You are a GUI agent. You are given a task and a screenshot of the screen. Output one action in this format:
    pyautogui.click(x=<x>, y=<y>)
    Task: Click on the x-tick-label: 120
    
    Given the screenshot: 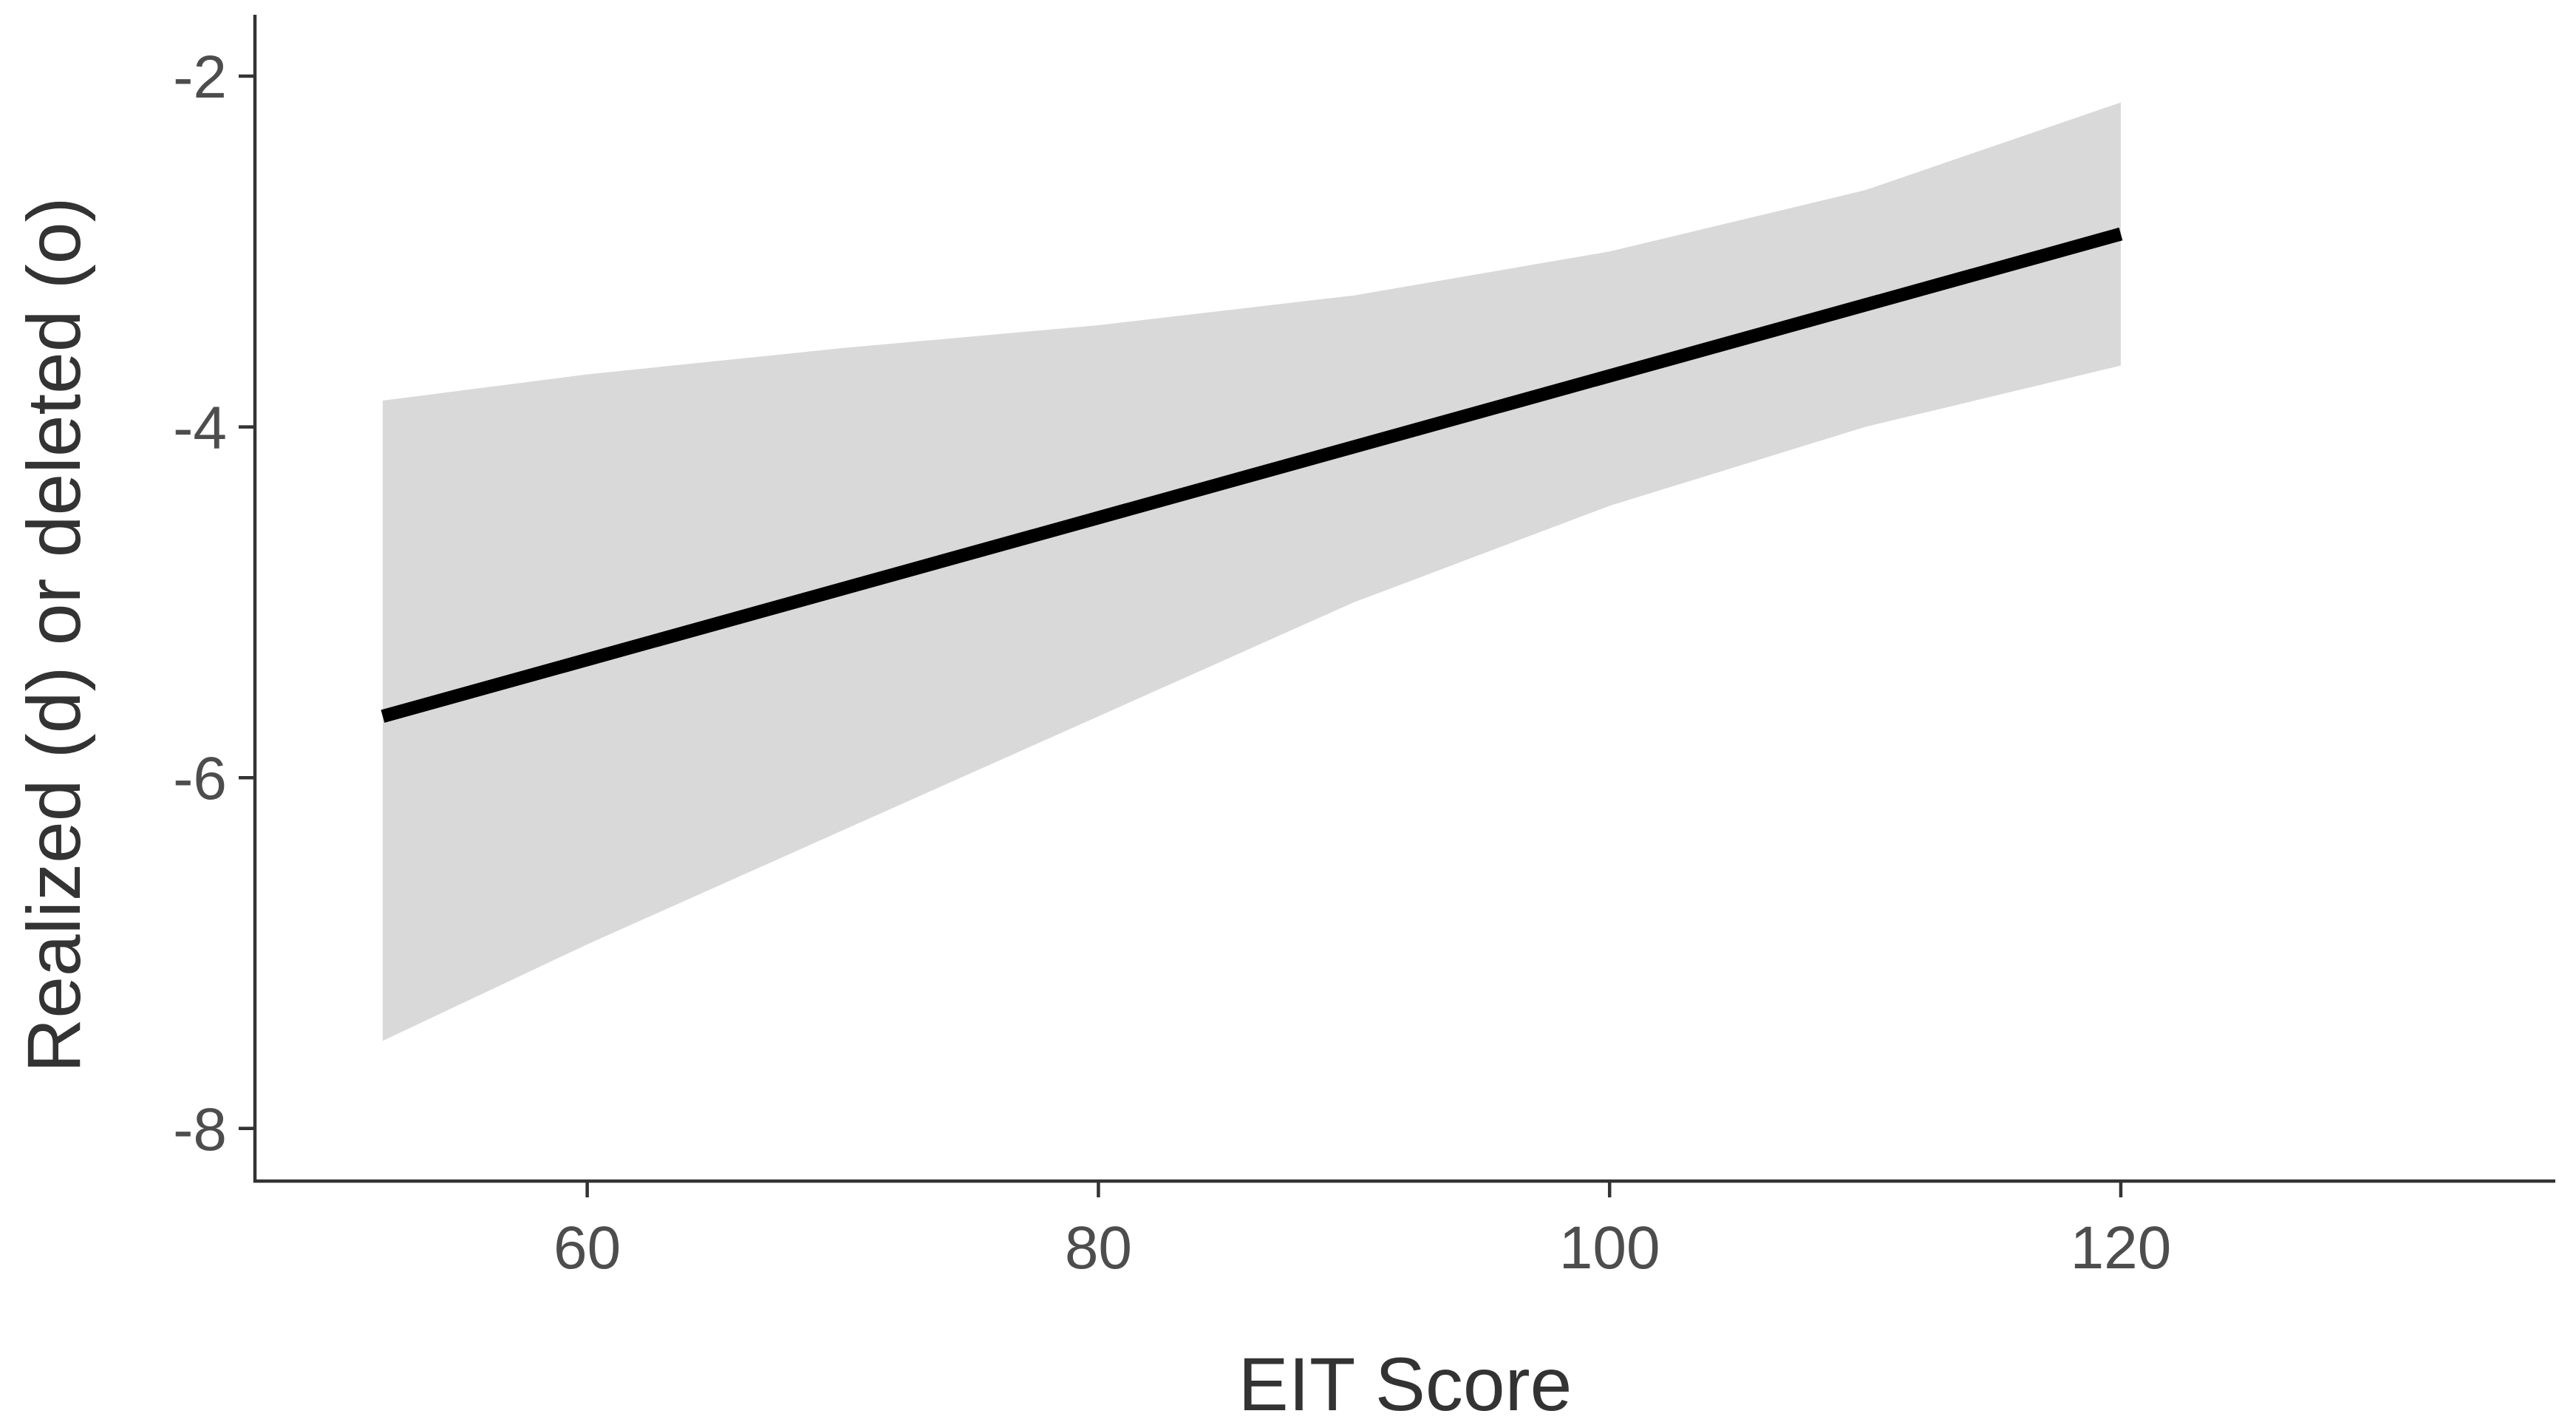 What is the action you would take?
    pyautogui.click(x=2121, y=1248)
    